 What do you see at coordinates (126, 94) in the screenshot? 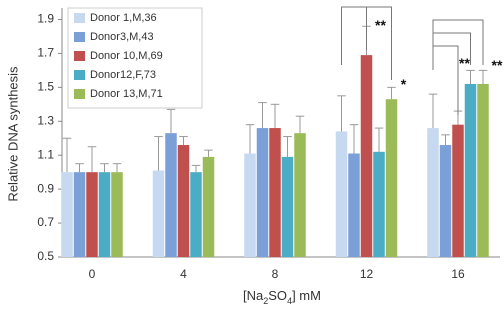
I see `legend-label: Donor 13,M,71` at bounding box center [126, 94].